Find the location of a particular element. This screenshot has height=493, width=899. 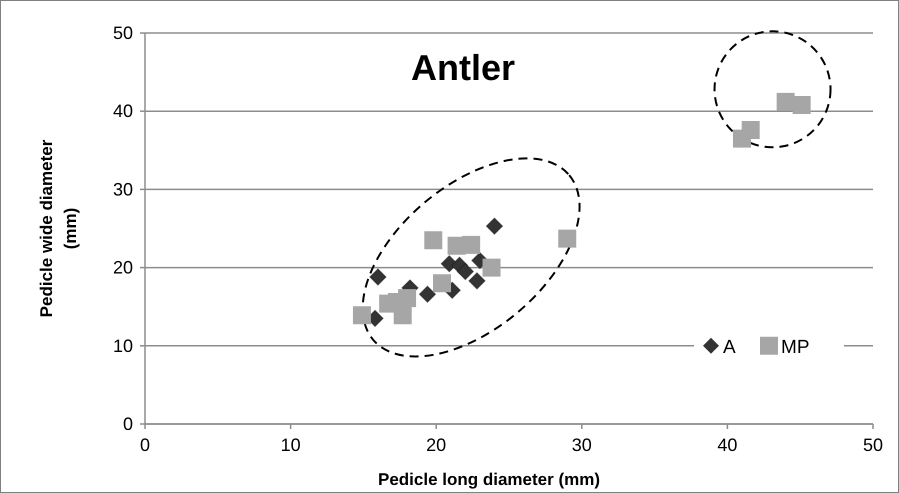

chart-title: Antler is located at coordinates (463, 67).